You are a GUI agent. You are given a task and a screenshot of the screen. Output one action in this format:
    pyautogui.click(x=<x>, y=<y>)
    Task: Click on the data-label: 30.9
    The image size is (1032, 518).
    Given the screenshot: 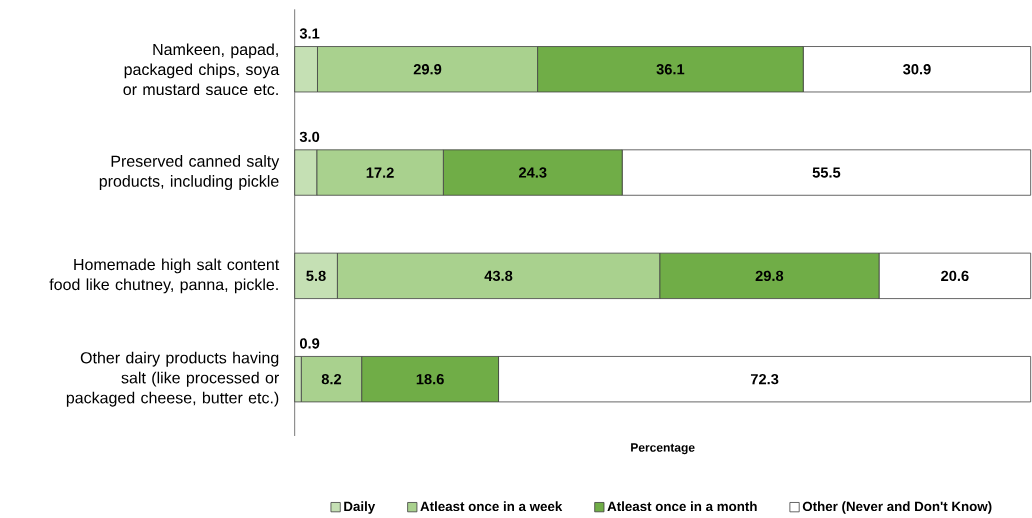 What is the action you would take?
    pyautogui.click(x=917, y=69)
    